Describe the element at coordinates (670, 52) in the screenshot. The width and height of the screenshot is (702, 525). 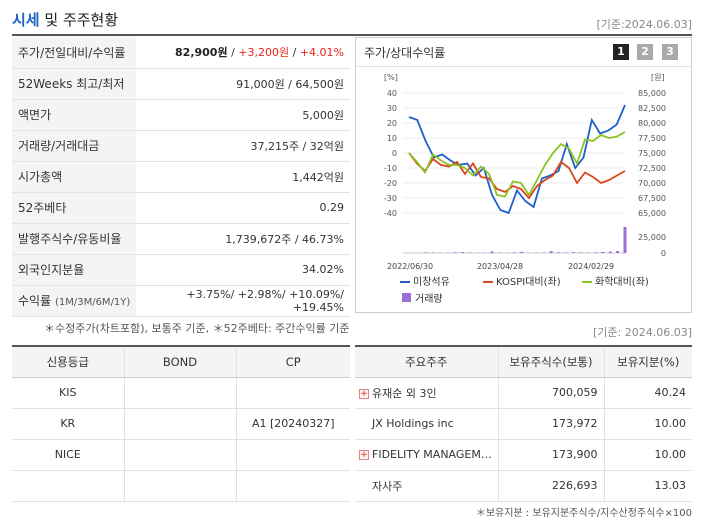
I see `chart-tab-3: 3` at that location.